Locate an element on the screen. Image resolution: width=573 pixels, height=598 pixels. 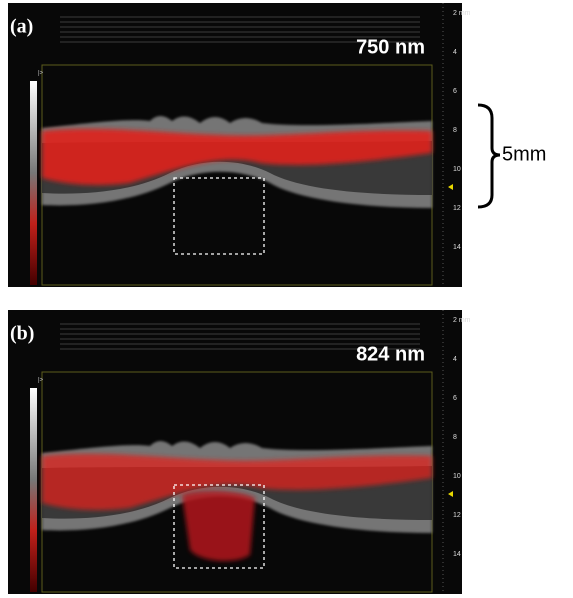
signal-red-roi is located at coordinates (218, 526).